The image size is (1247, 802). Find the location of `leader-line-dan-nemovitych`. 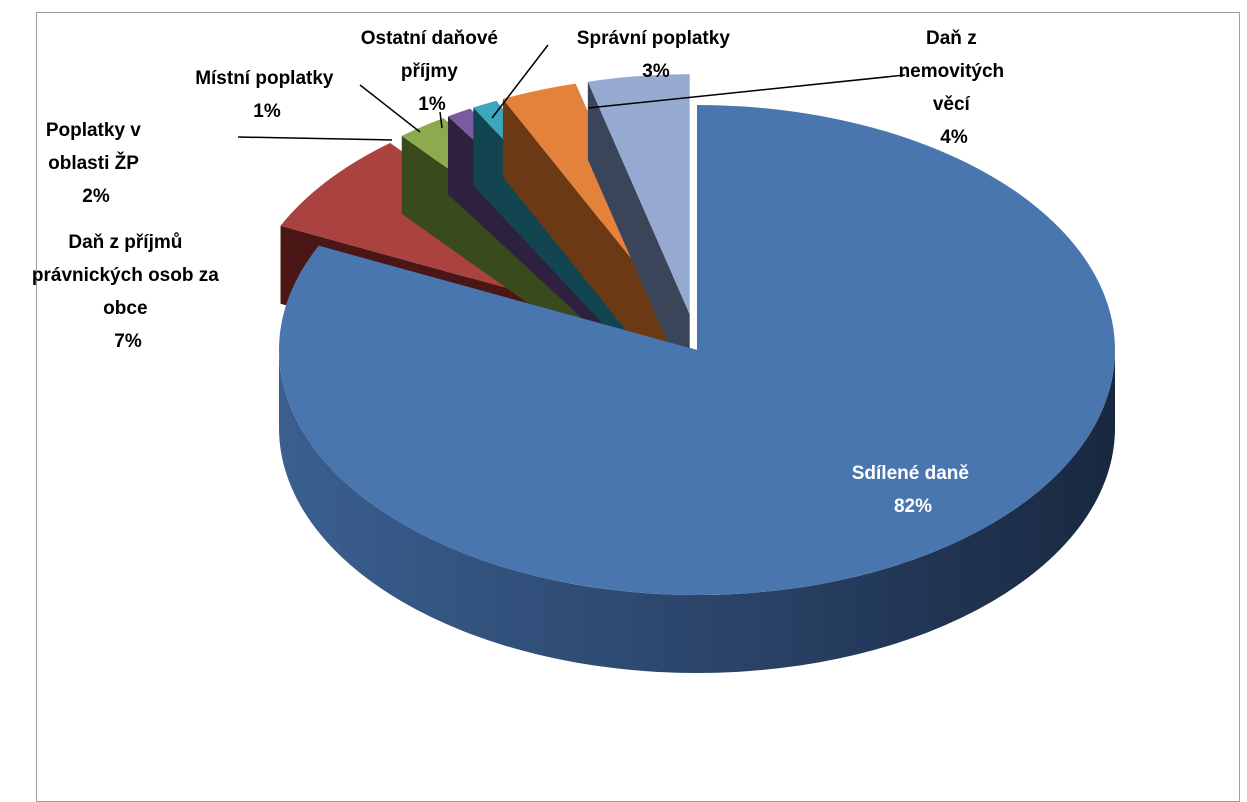

leader-line-dan-nemovitych is located at coordinates (746, 91).